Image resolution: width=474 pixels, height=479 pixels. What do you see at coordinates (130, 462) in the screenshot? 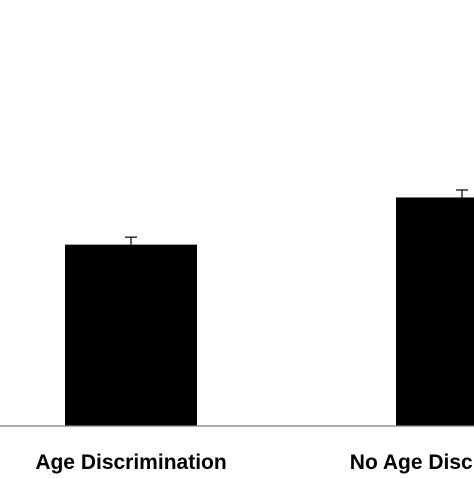
I see `category-label-1: Age Discrimination` at bounding box center [130, 462].